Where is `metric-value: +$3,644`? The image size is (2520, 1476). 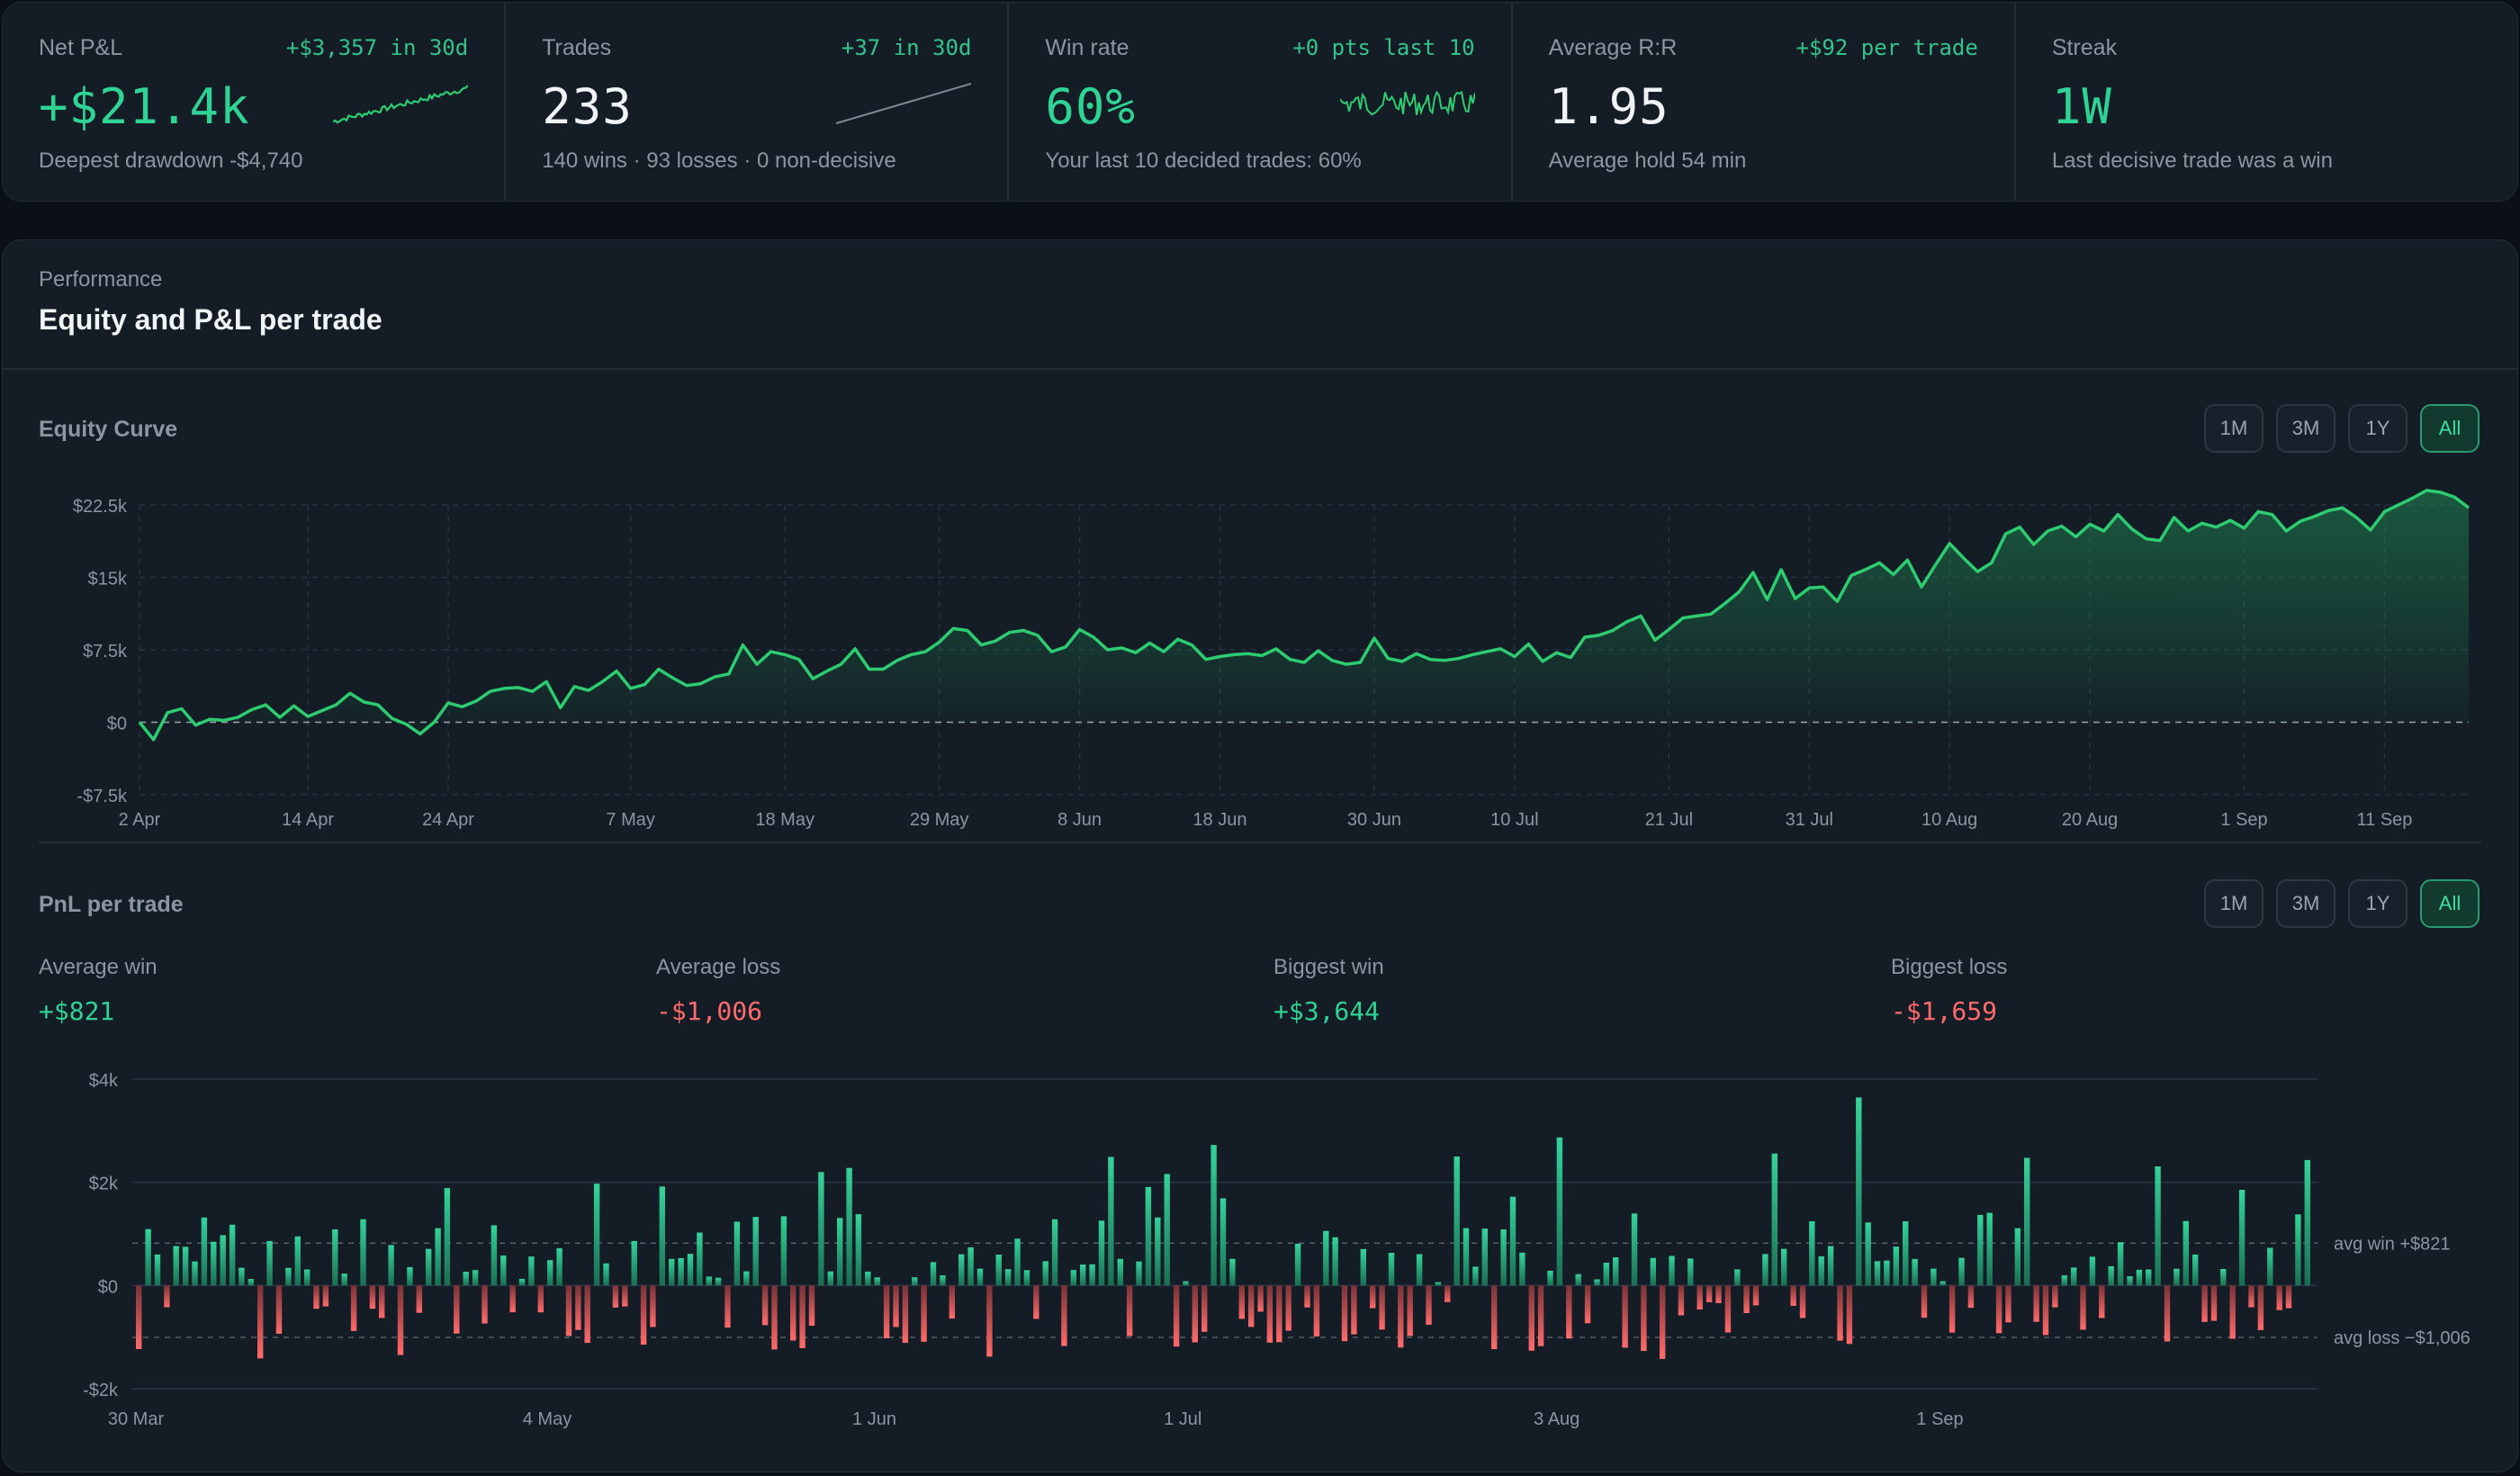
metric-value: +$3,644 is located at coordinates (1327, 1011).